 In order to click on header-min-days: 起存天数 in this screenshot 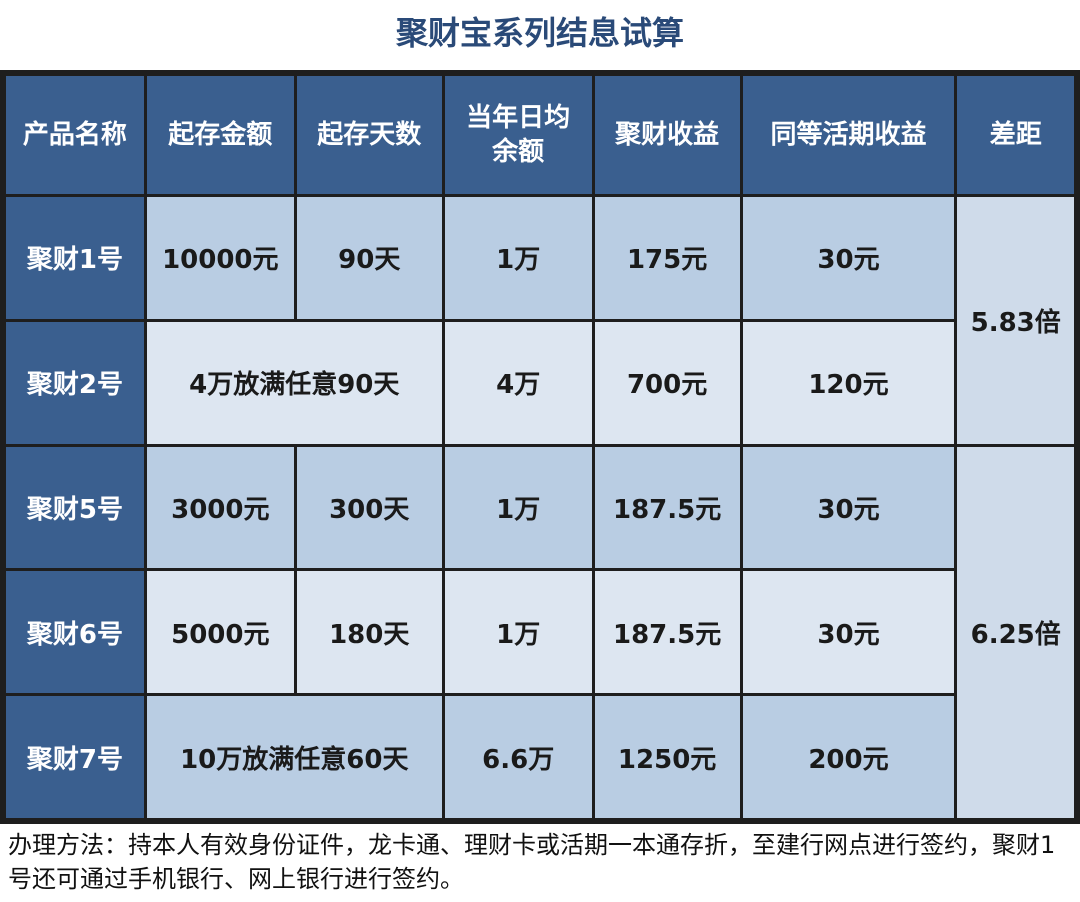, I will do `click(369, 135)`.